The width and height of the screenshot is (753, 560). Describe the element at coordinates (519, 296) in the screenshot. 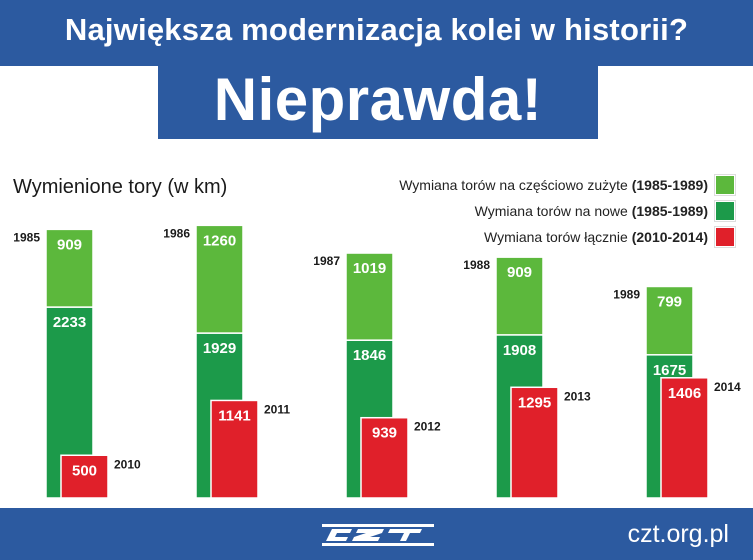

I see `bar-partial-1988` at that location.